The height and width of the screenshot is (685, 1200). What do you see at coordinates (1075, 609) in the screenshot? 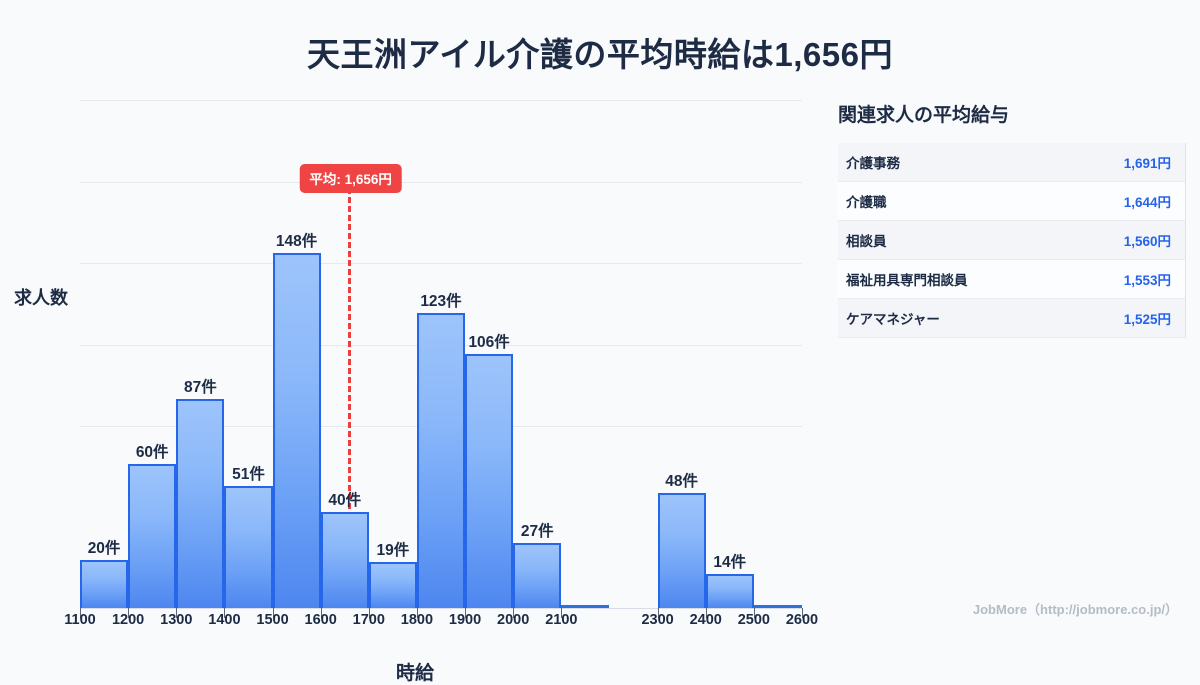
I see `watermark: JobMore（http://jobmore.co.jp/）` at bounding box center [1075, 609].